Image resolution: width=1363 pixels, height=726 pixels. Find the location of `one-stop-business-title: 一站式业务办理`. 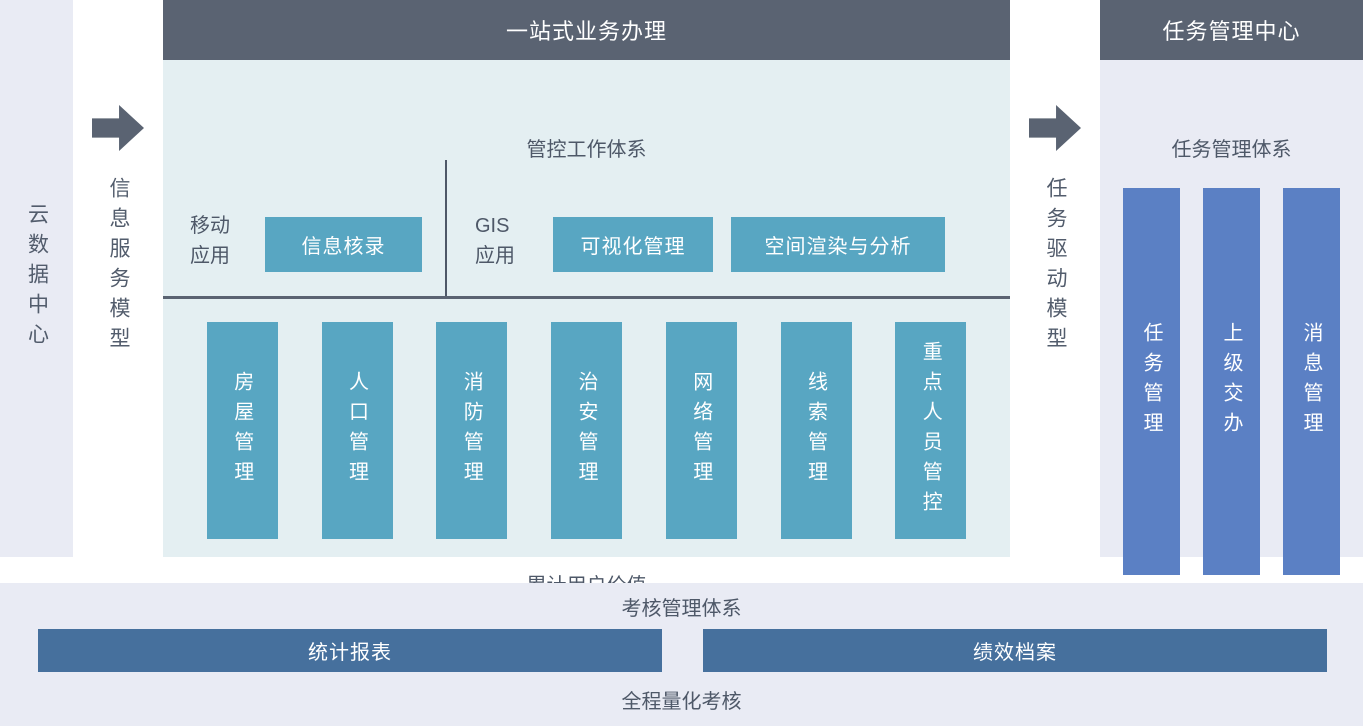

one-stop-business-title: 一站式业务办理 is located at coordinates (586, 31).